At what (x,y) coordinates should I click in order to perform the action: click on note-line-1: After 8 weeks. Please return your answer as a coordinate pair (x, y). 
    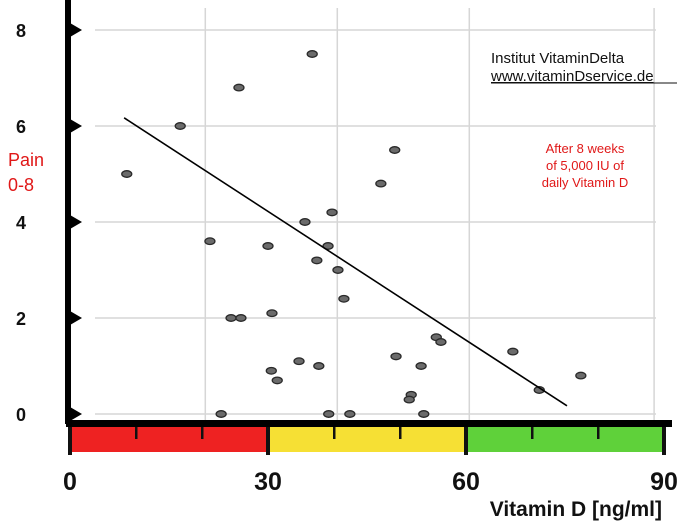
    Looking at the image, I should click on (585, 148).